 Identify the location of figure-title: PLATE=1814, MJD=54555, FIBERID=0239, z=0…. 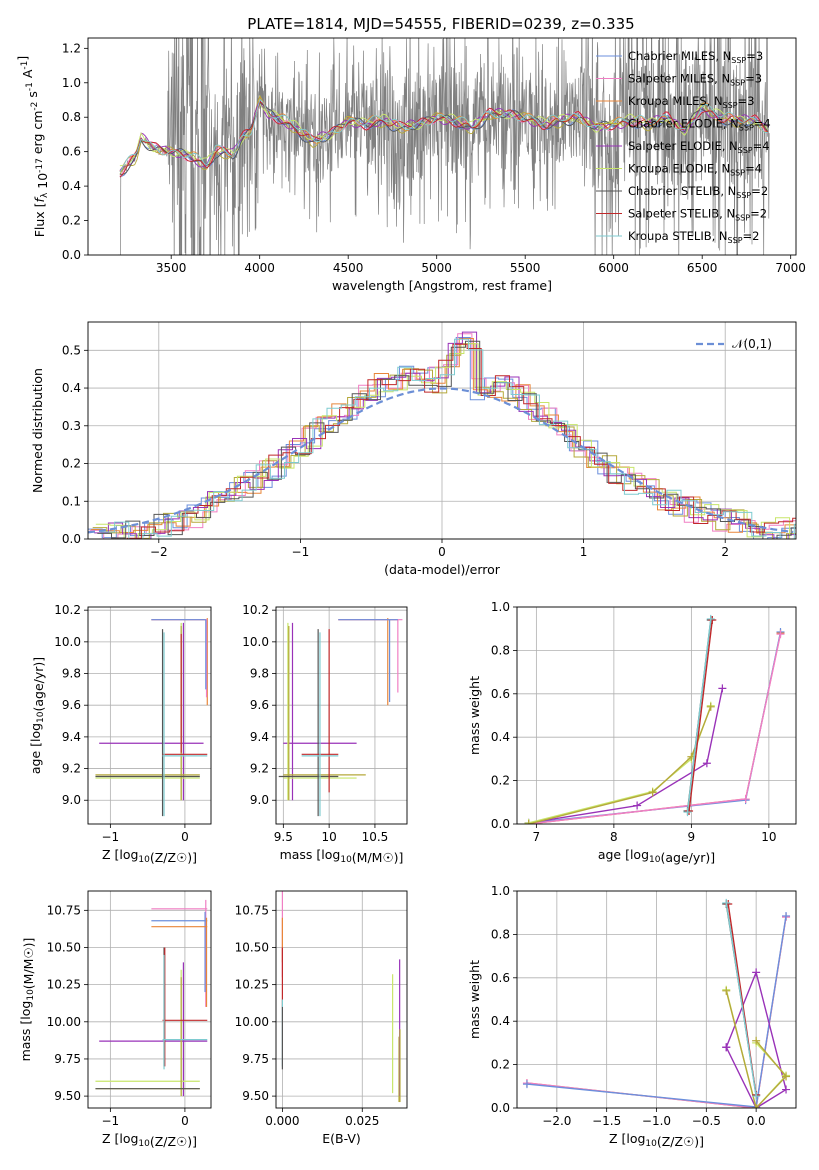
(440, 24).